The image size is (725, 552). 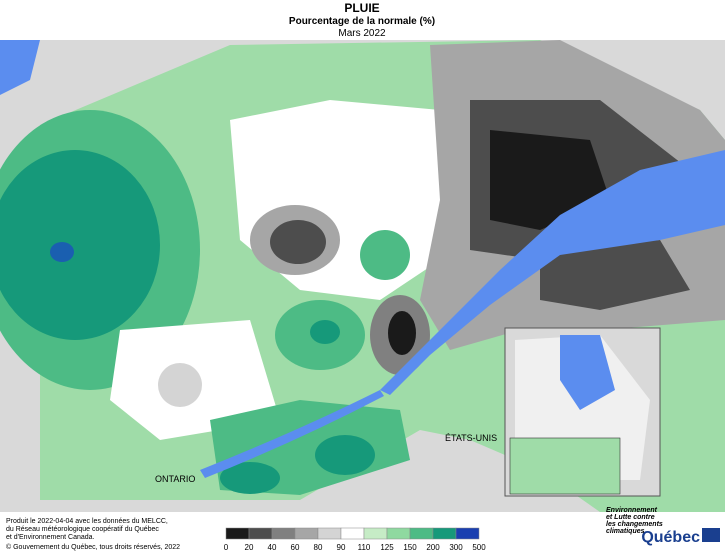 What do you see at coordinates (387, 547) in the screenshot?
I see `legend-label: 125` at bounding box center [387, 547].